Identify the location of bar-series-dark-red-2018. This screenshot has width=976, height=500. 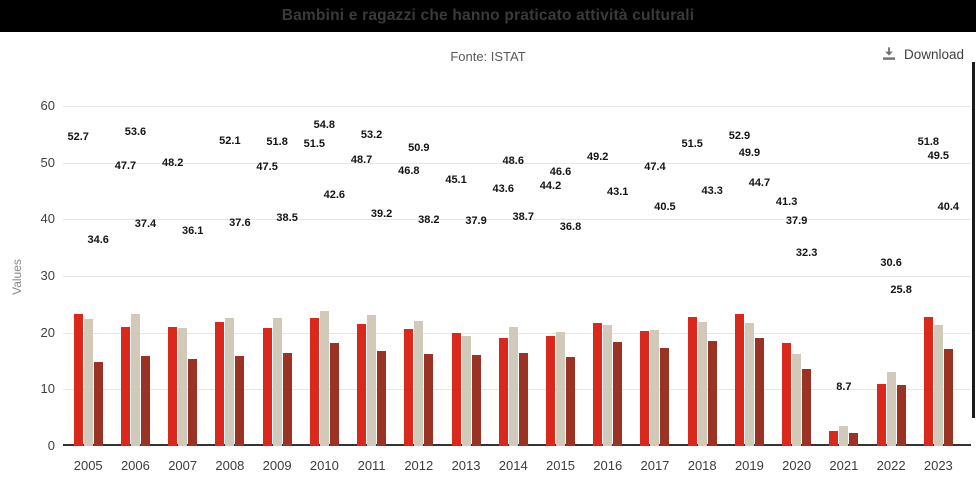
(712, 393).